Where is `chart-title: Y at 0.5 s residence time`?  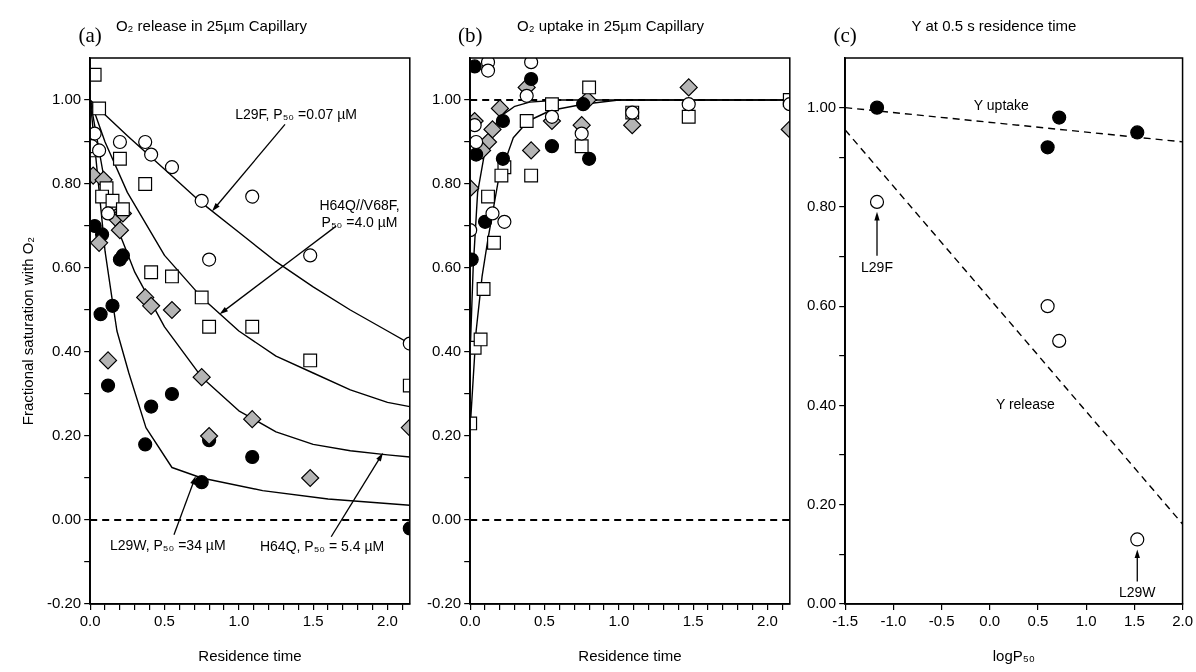 chart-title: Y at 0.5 s residence time is located at coordinates (994, 26).